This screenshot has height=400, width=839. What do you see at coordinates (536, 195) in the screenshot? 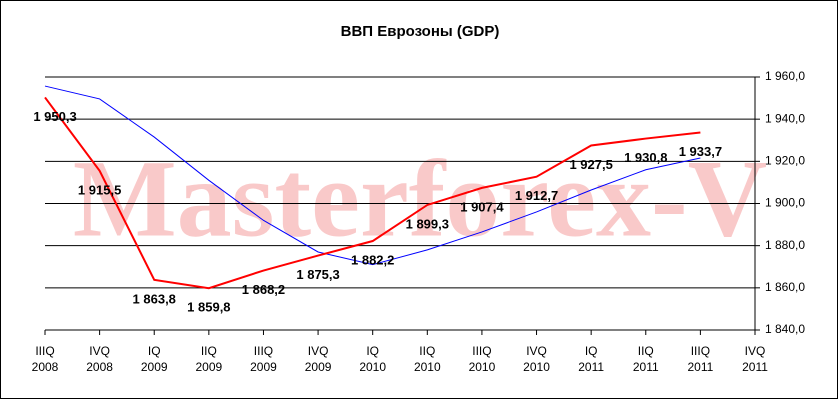
I see `data-label: 1 912,7` at bounding box center [536, 195].